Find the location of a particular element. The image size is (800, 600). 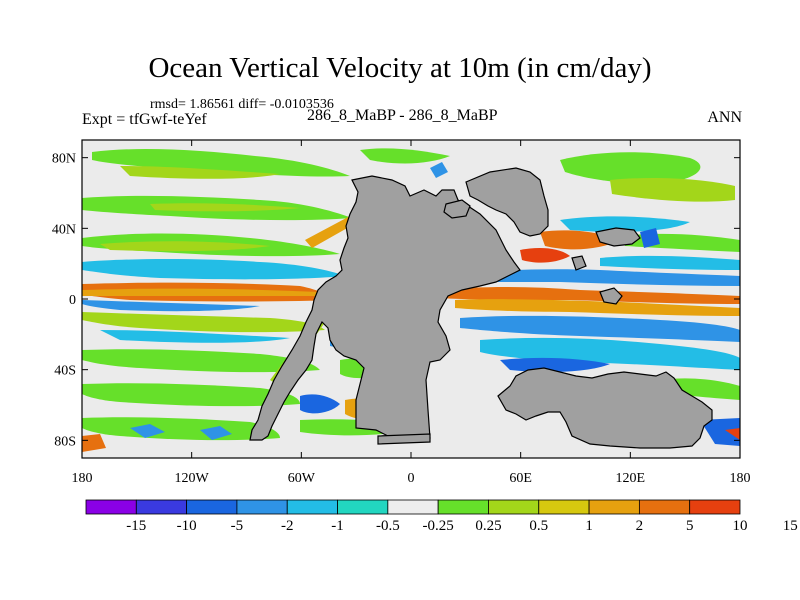

y-tick-label: 40S is located at coordinates (65, 371).